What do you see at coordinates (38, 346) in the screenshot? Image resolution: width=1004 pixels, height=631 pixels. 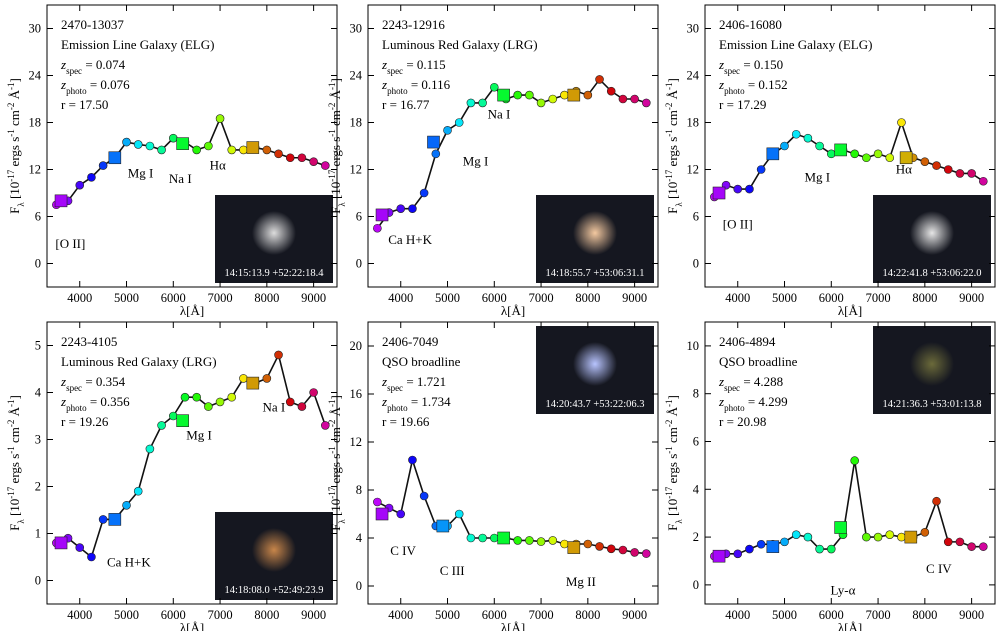 I see `y-tick-label: 5` at bounding box center [38, 346].